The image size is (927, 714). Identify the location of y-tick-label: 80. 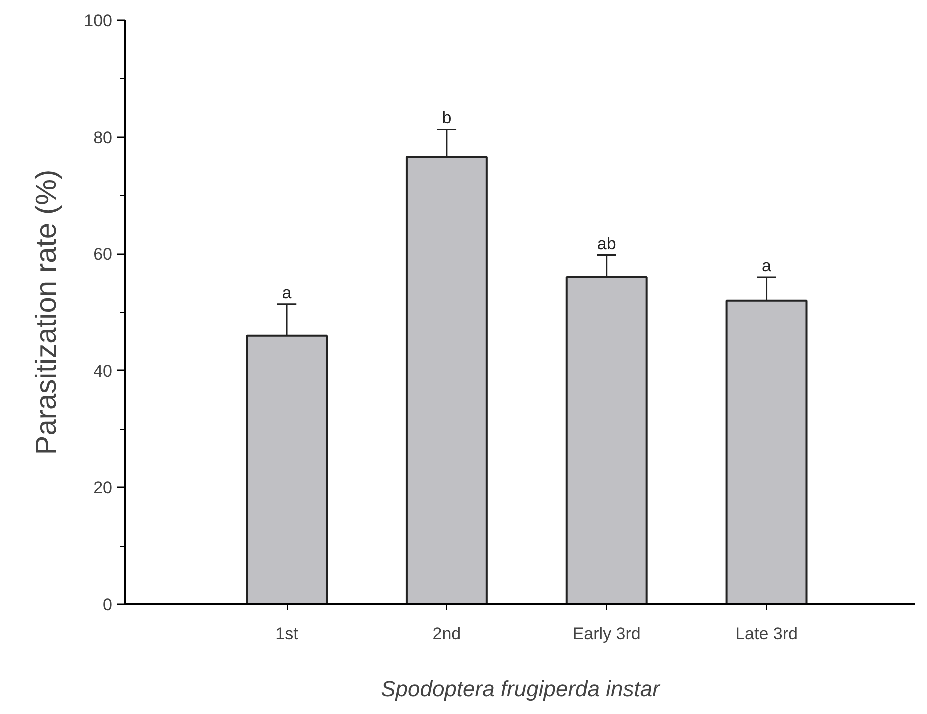
(103, 138).